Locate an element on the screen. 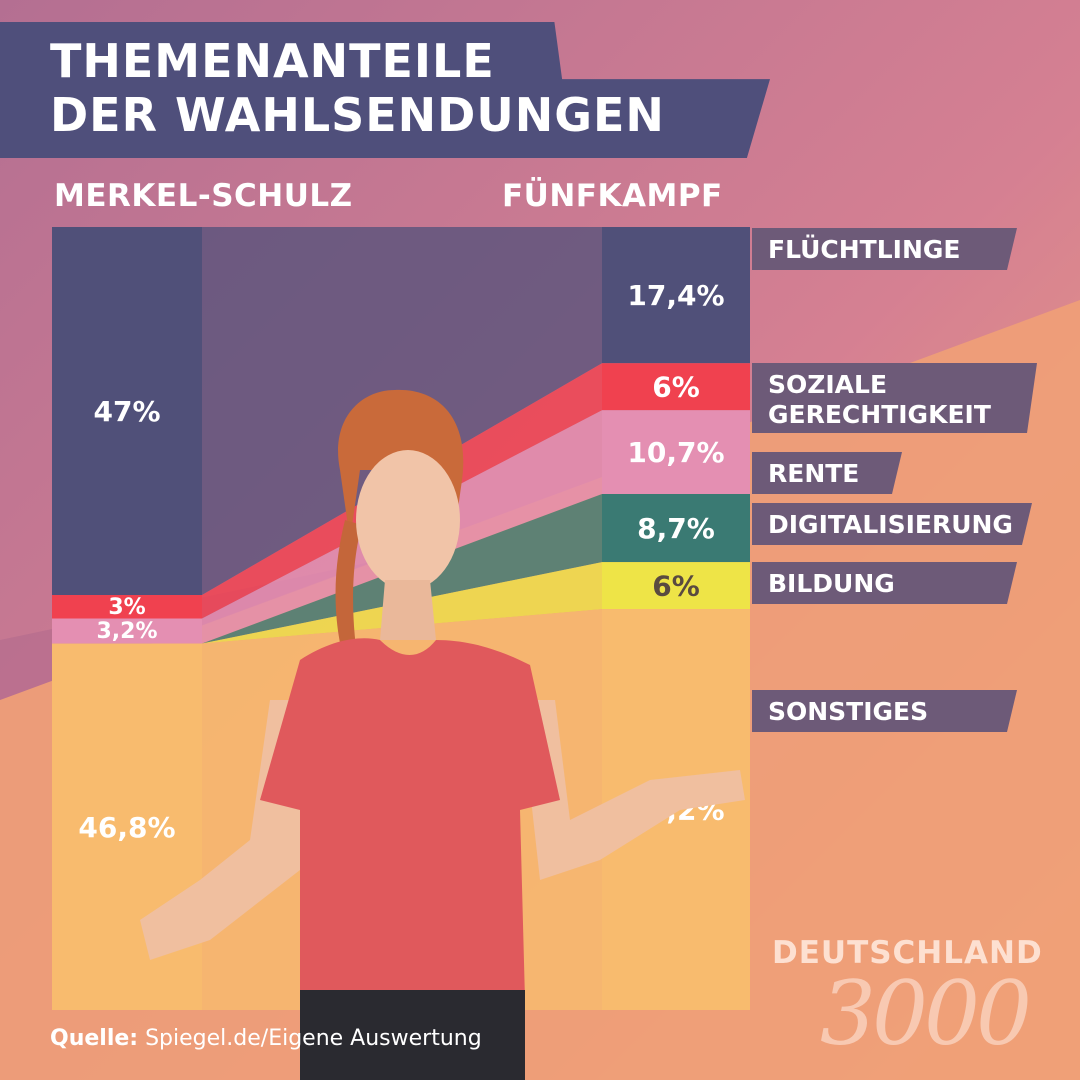  legend-label-flüchtlinge: FLÜCHTLINGE is located at coordinates (864, 249).